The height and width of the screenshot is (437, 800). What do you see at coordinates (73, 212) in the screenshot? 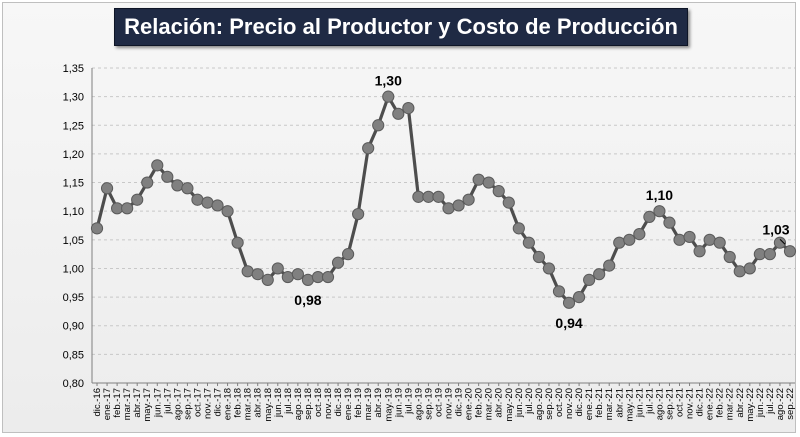
I see `y-tick-label: 1,10` at bounding box center [73, 212].